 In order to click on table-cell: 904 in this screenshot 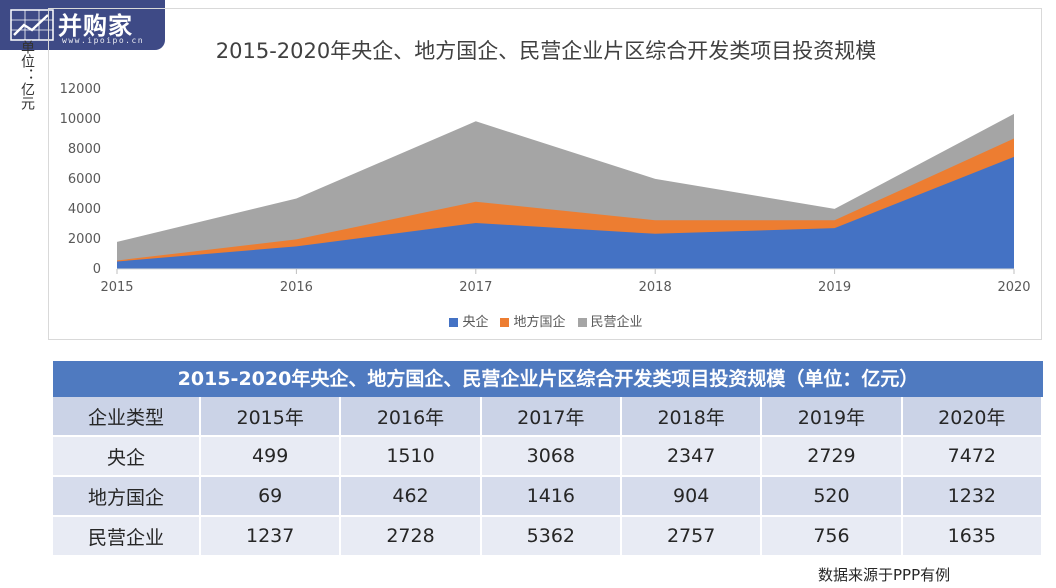, I will do `click(692, 497)`.